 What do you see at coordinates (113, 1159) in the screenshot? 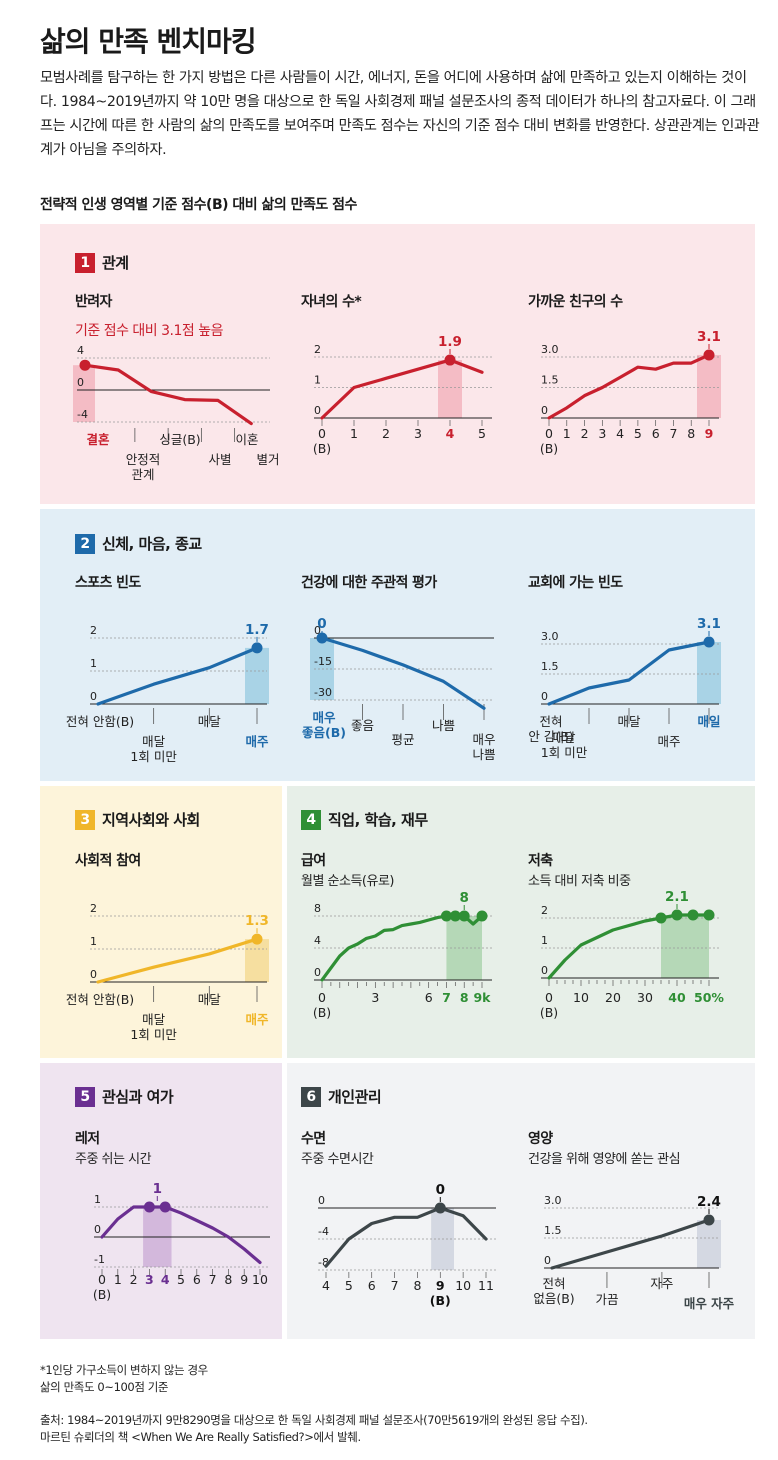
I see `chart-subtitle-leisure: 주중 쉬는 시간` at bounding box center [113, 1159].